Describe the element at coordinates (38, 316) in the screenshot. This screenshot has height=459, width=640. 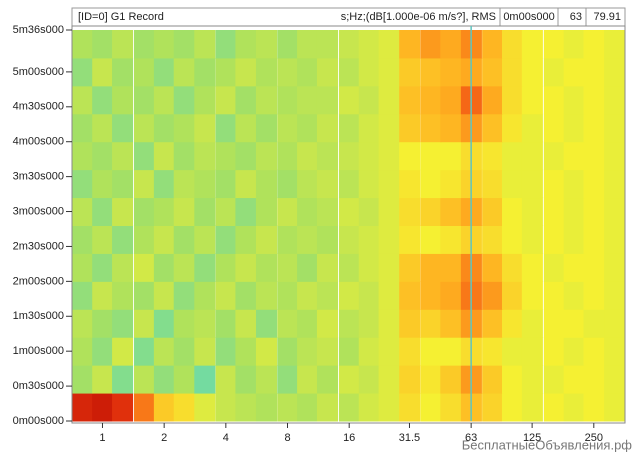
I see `y-tick-label: 1m30s000` at that location.